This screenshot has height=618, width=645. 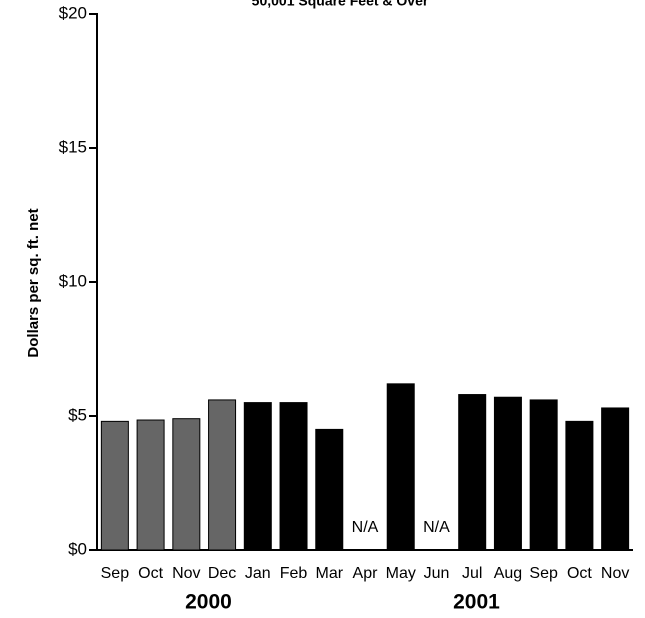 I want to click on x-tick-label: Aug, so click(x=508, y=573).